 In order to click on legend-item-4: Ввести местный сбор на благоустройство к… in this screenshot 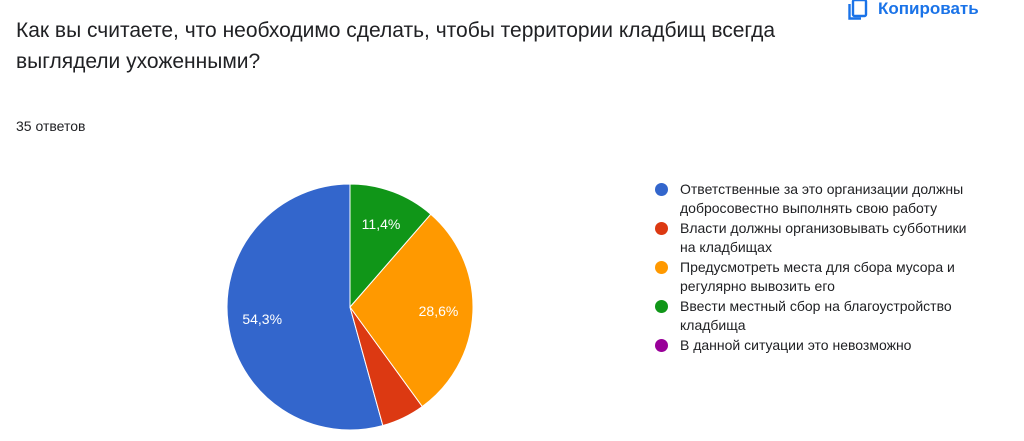, I will do `click(815, 316)`.